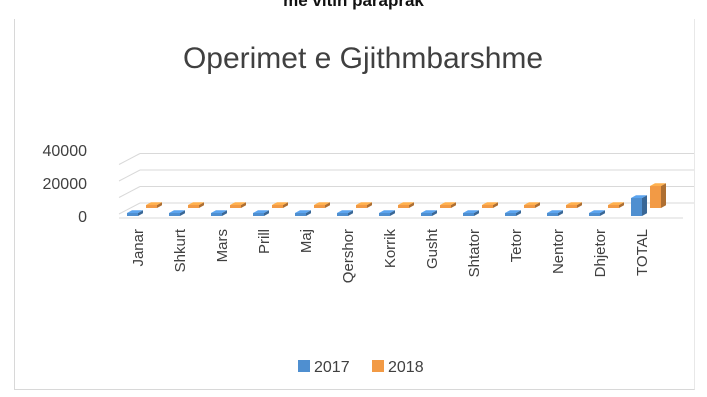  Describe the element at coordinates (138, 248) in the screenshot. I see `category-label: Janar` at that location.